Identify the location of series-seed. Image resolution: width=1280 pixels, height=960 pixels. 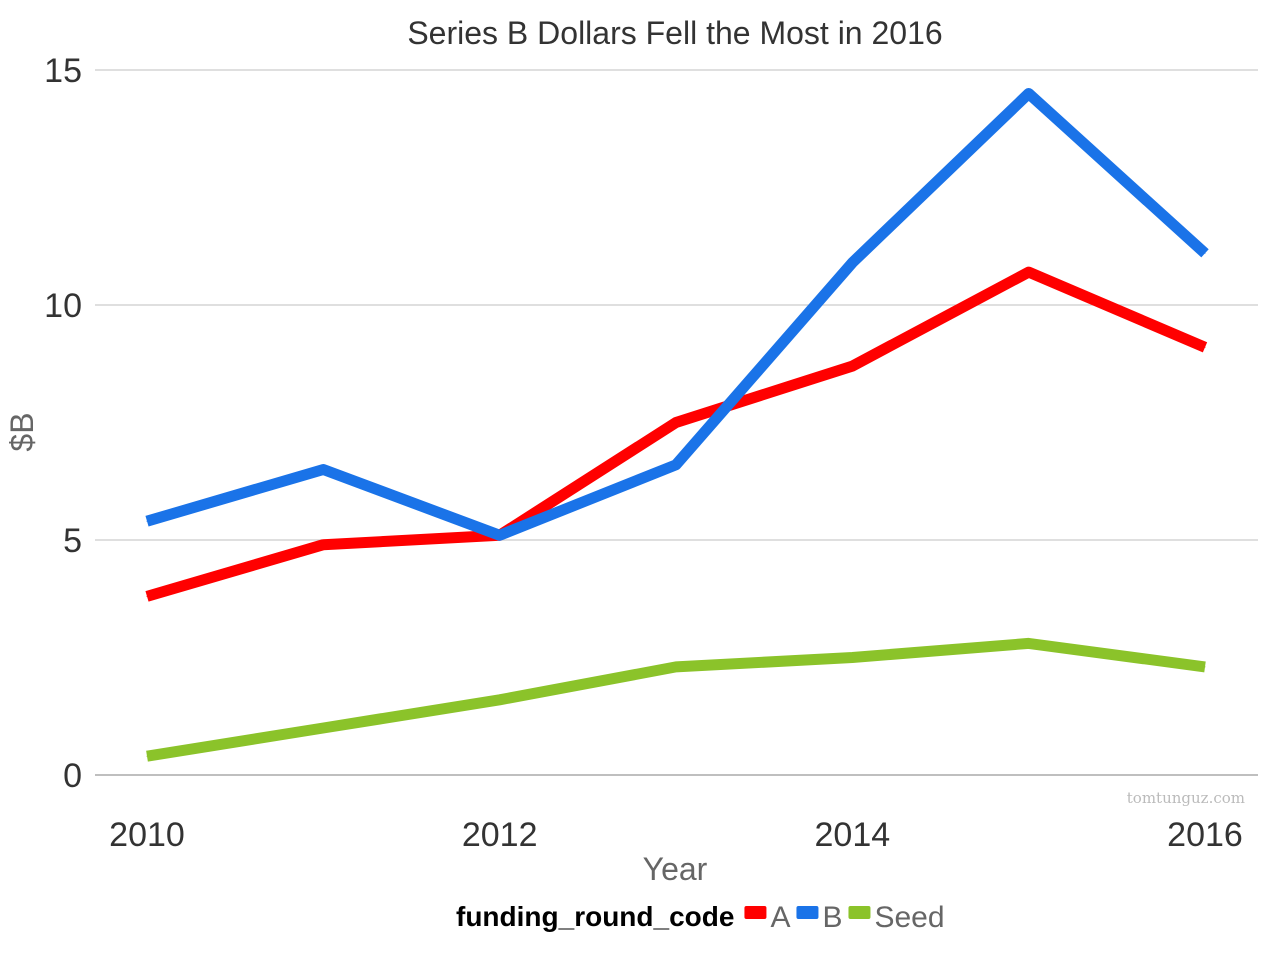
(676, 699).